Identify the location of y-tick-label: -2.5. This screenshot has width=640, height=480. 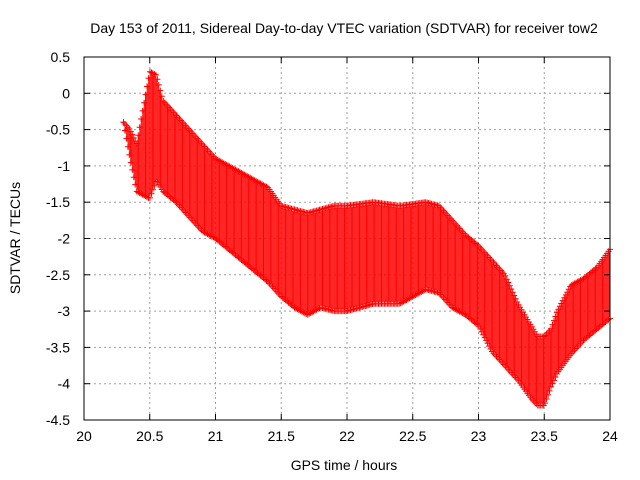
(58, 275).